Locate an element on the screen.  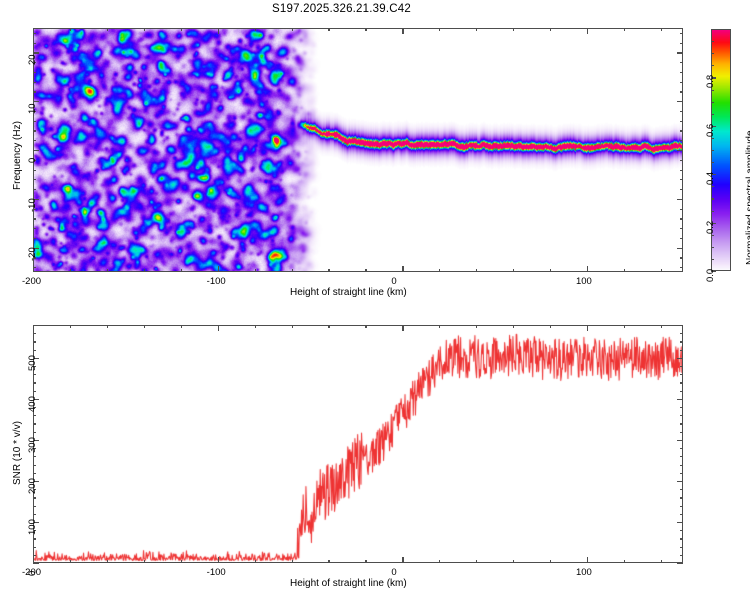
y-tick-label: 100 is located at coordinates (32, 527).